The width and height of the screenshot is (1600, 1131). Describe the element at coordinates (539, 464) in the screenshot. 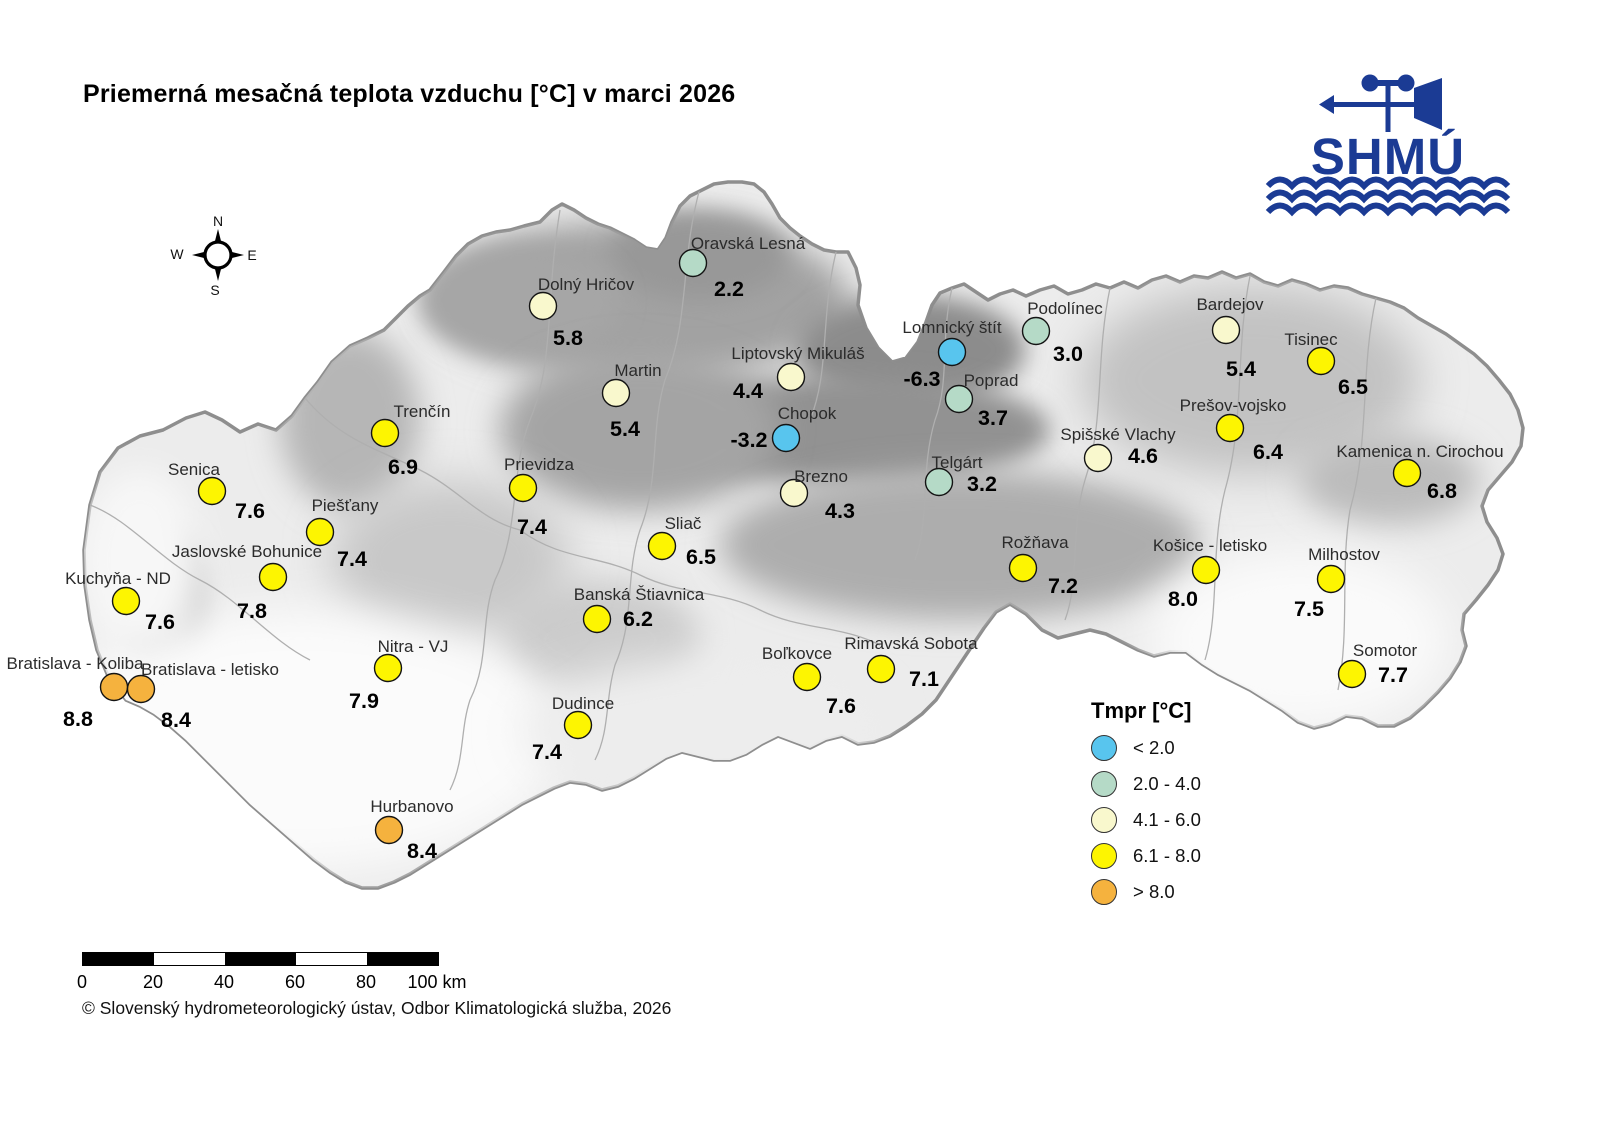

I see `station-name: Prievidza` at that location.